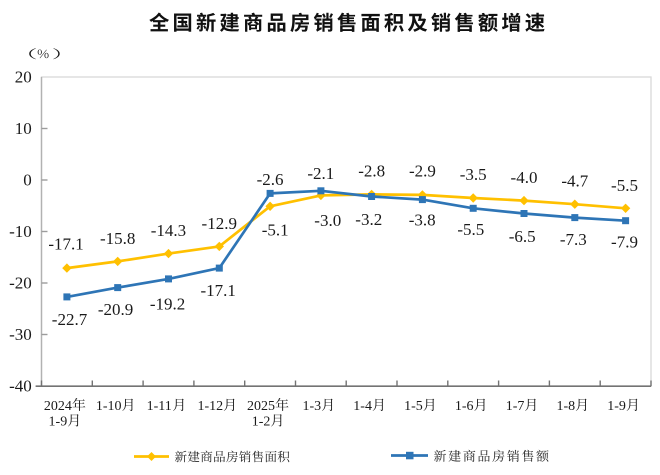 The width and height of the screenshot is (660, 475). Describe the element at coordinates (219, 223) in the screenshot. I see `svg-text: -12.9` at that location.